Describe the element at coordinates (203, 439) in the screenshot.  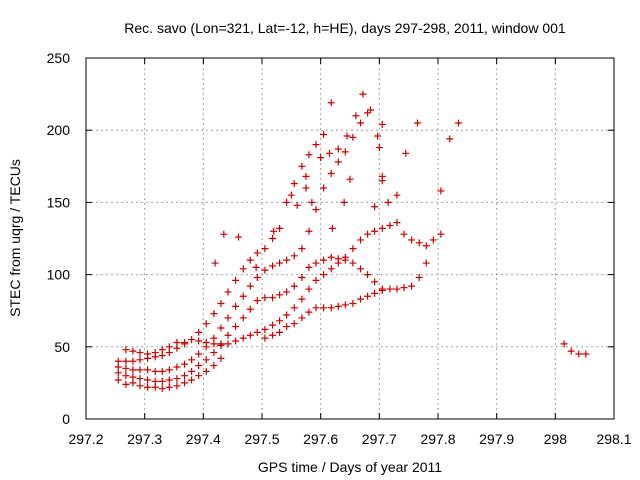
I see `x-tick-label: 297.4` at that location.